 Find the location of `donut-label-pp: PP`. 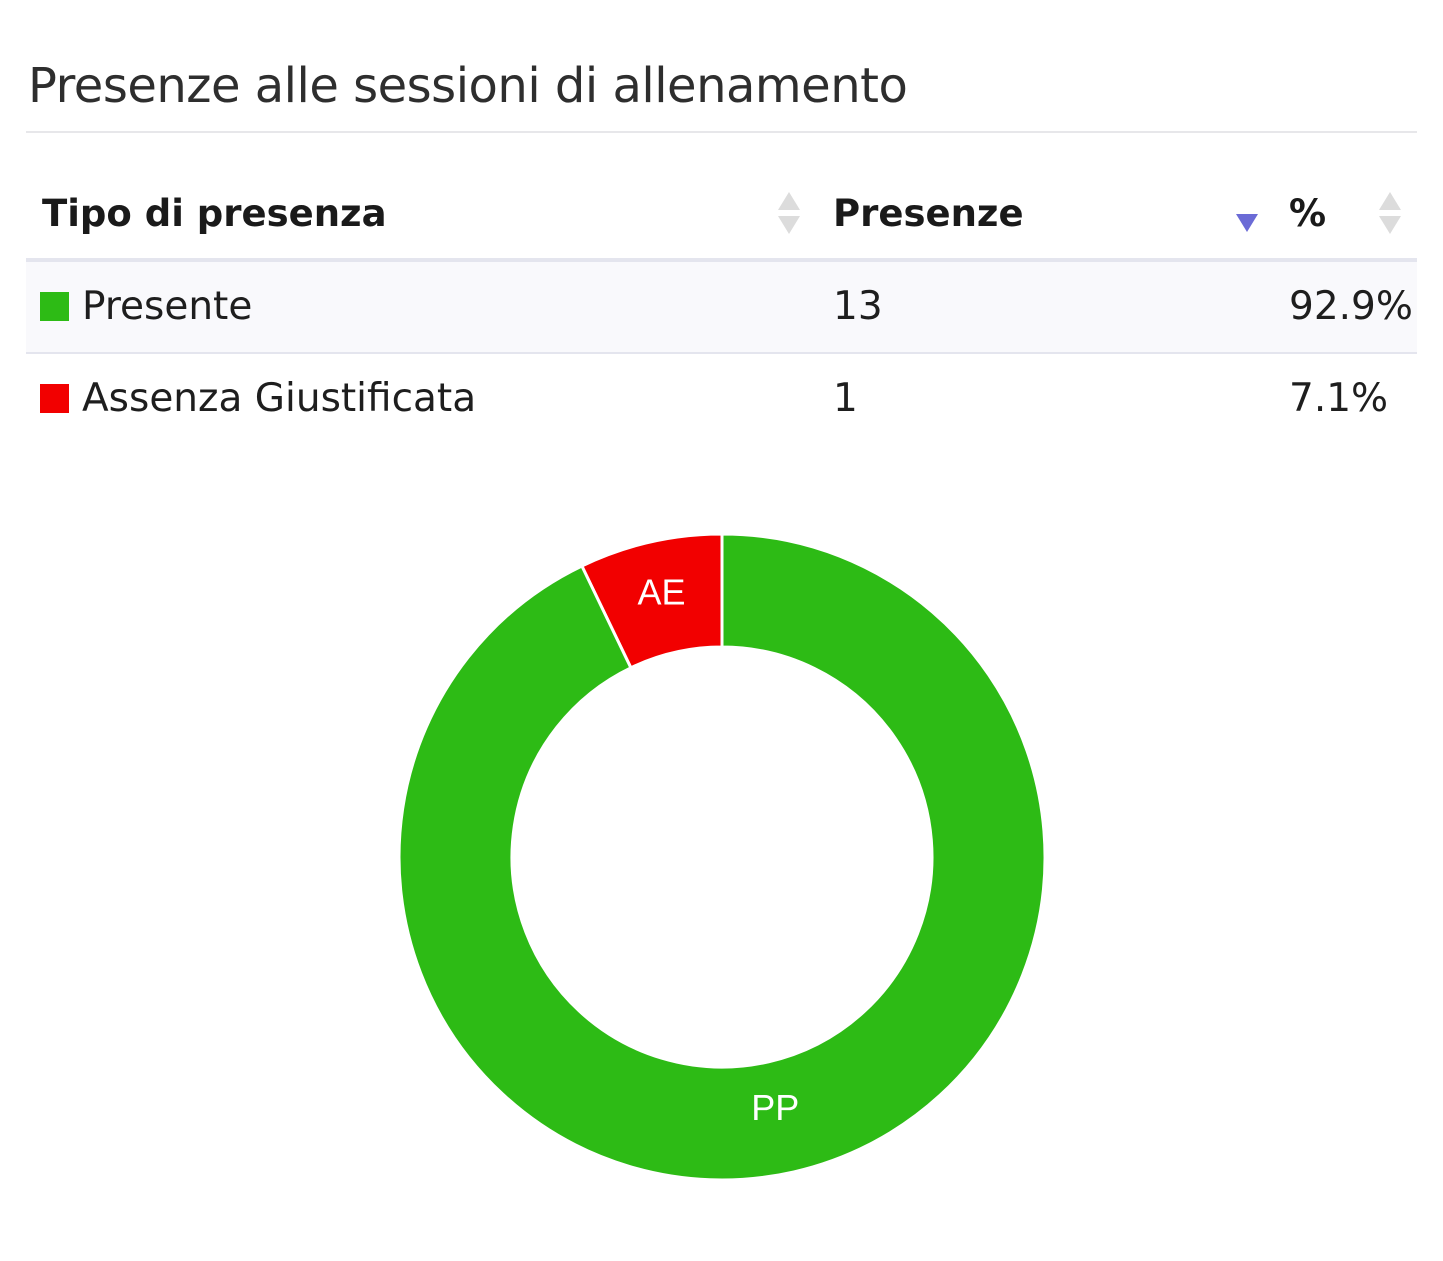

donut-label-pp: PP is located at coordinates (775, 1107).